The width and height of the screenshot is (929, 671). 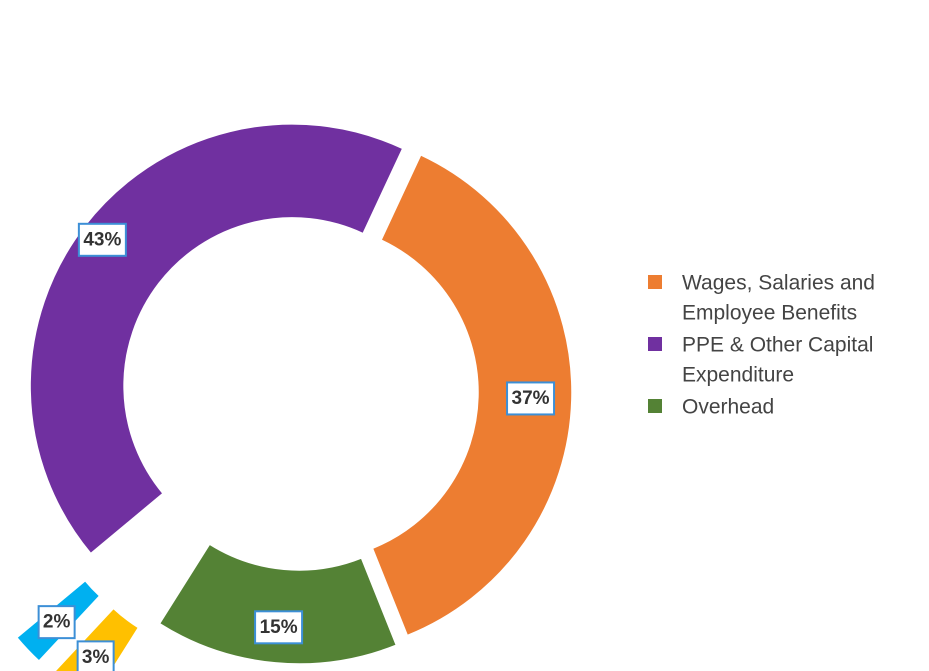 I want to click on data-label: 37%, so click(x=531, y=398).